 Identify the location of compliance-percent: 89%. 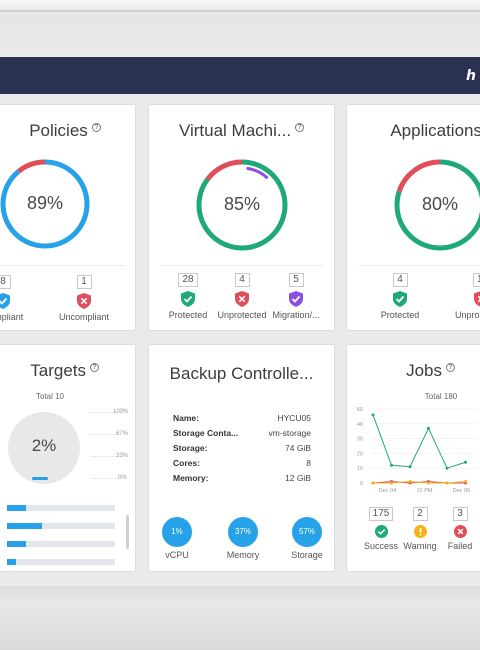
(45, 203).